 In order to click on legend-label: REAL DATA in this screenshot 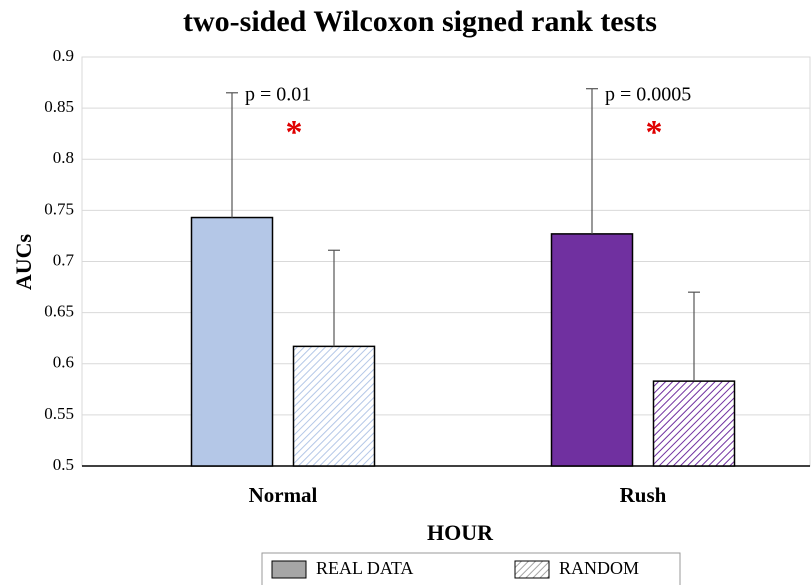, I will do `click(364, 568)`.